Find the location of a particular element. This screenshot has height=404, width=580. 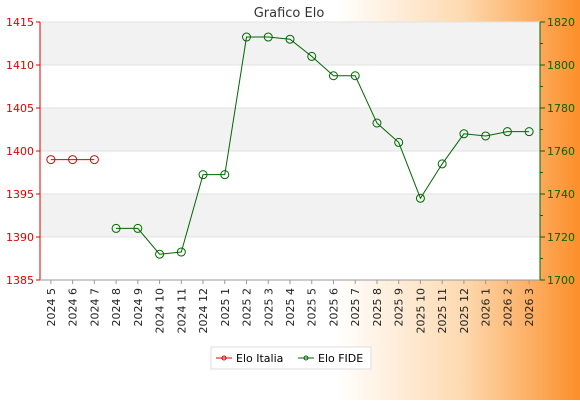

x-axis-tick-label: 2025 8 is located at coordinates (377, 307).